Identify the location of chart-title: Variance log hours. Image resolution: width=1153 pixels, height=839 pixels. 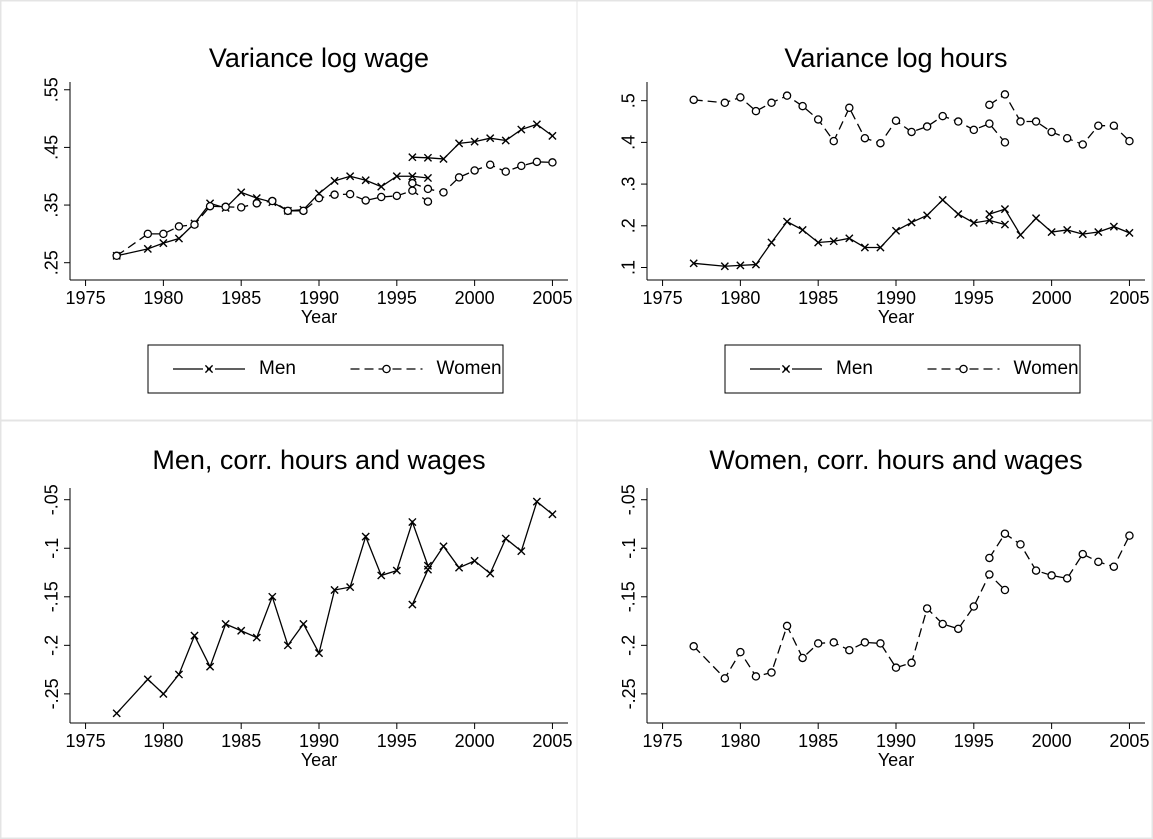
(895, 58).